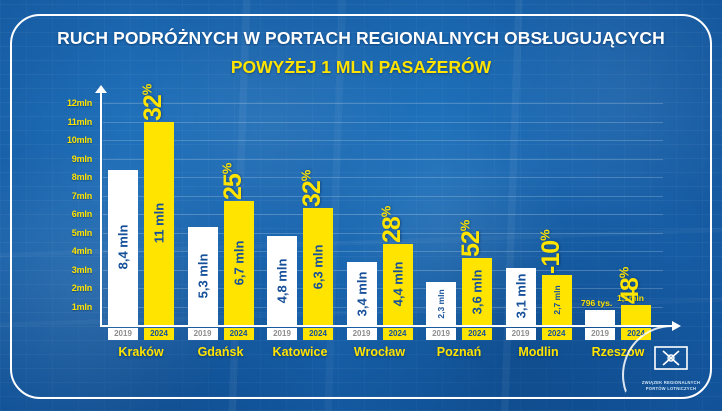  I want to click on y-axis-tick-label: 3mln, so click(81, 269).